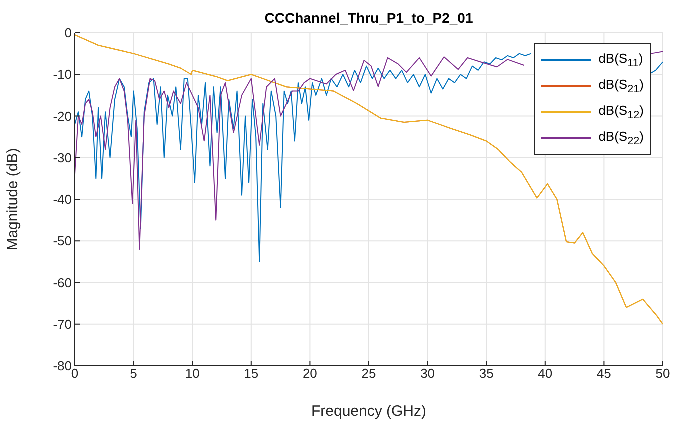 This screenshot has width=677, height=422. What do you see at coordinates (621, 112) in the screenshot?
I see `legend-label: dB(S$_{12}$)` at bounding box center [621, 112].